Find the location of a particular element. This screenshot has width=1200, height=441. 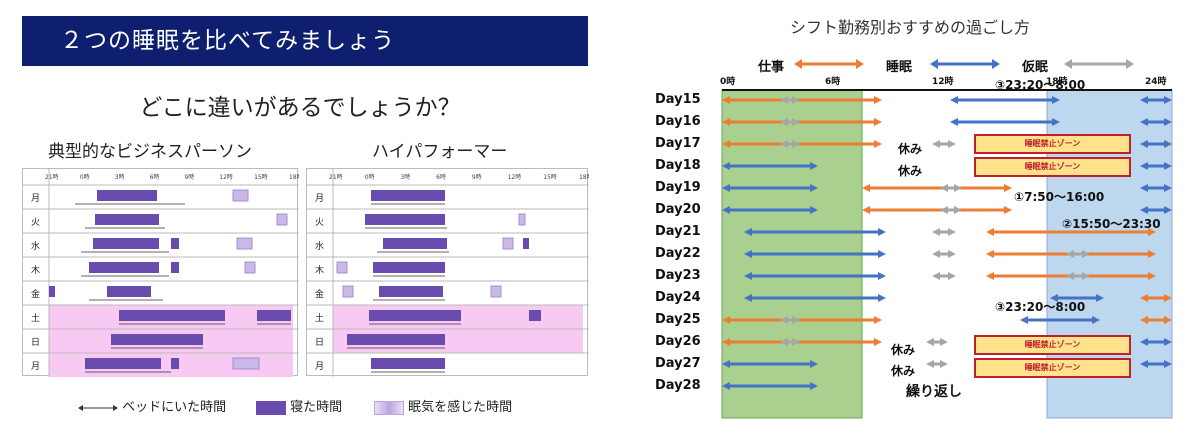

double-arrow-icon is located at coordinates (98, 407).